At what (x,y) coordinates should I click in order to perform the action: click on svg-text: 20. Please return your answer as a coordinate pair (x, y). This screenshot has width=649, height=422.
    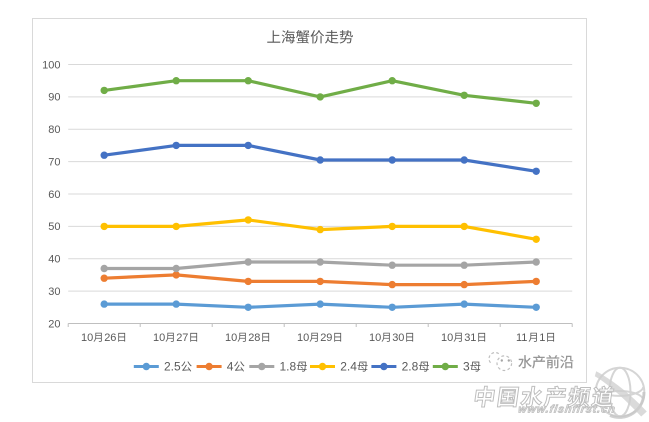
    Looking at the image, I should click on (54, 324).